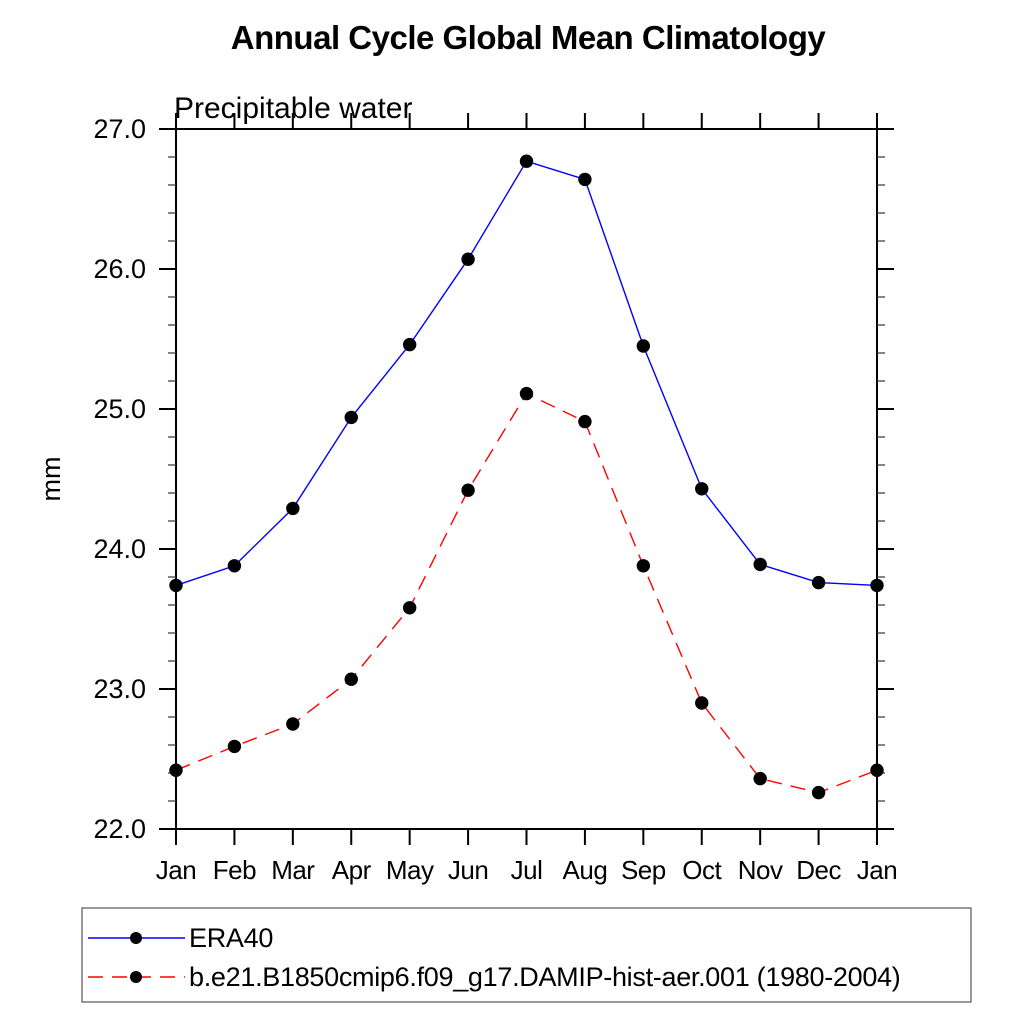 The image size is (1024, 1024). Describe the element at coordinates (119, 129) in the screenshot. I see `y-tick-label-5: 27.0` at that location.